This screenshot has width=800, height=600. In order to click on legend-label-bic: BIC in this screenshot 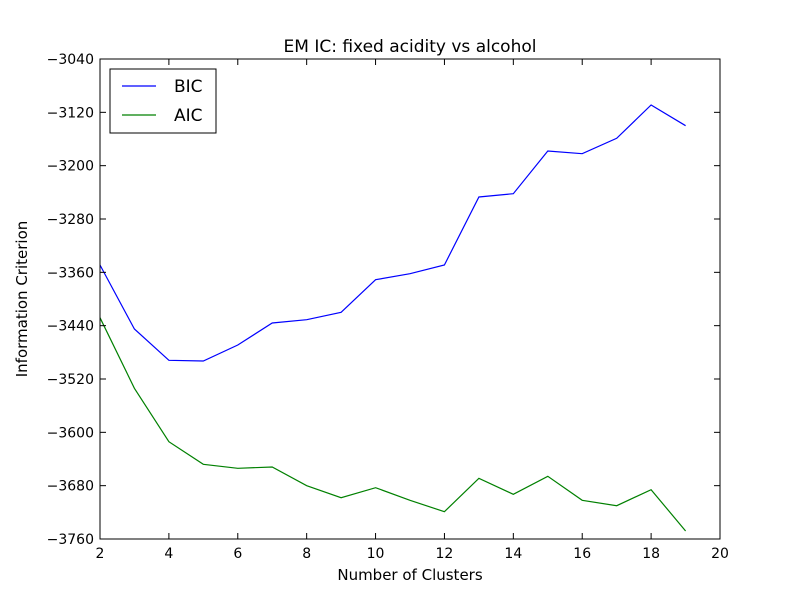, I will do `click(188, 87)`.